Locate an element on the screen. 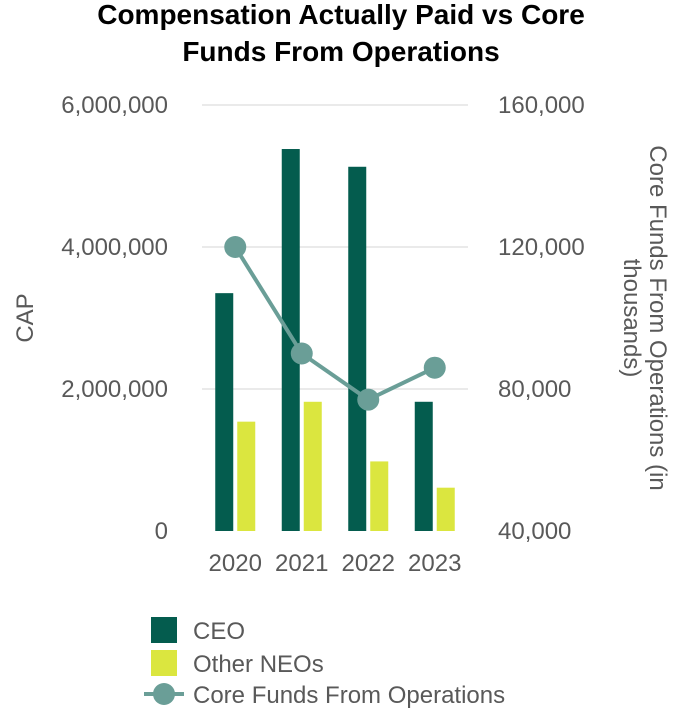  legend-item-ceo: CEO is located at coordinates (198, 631).